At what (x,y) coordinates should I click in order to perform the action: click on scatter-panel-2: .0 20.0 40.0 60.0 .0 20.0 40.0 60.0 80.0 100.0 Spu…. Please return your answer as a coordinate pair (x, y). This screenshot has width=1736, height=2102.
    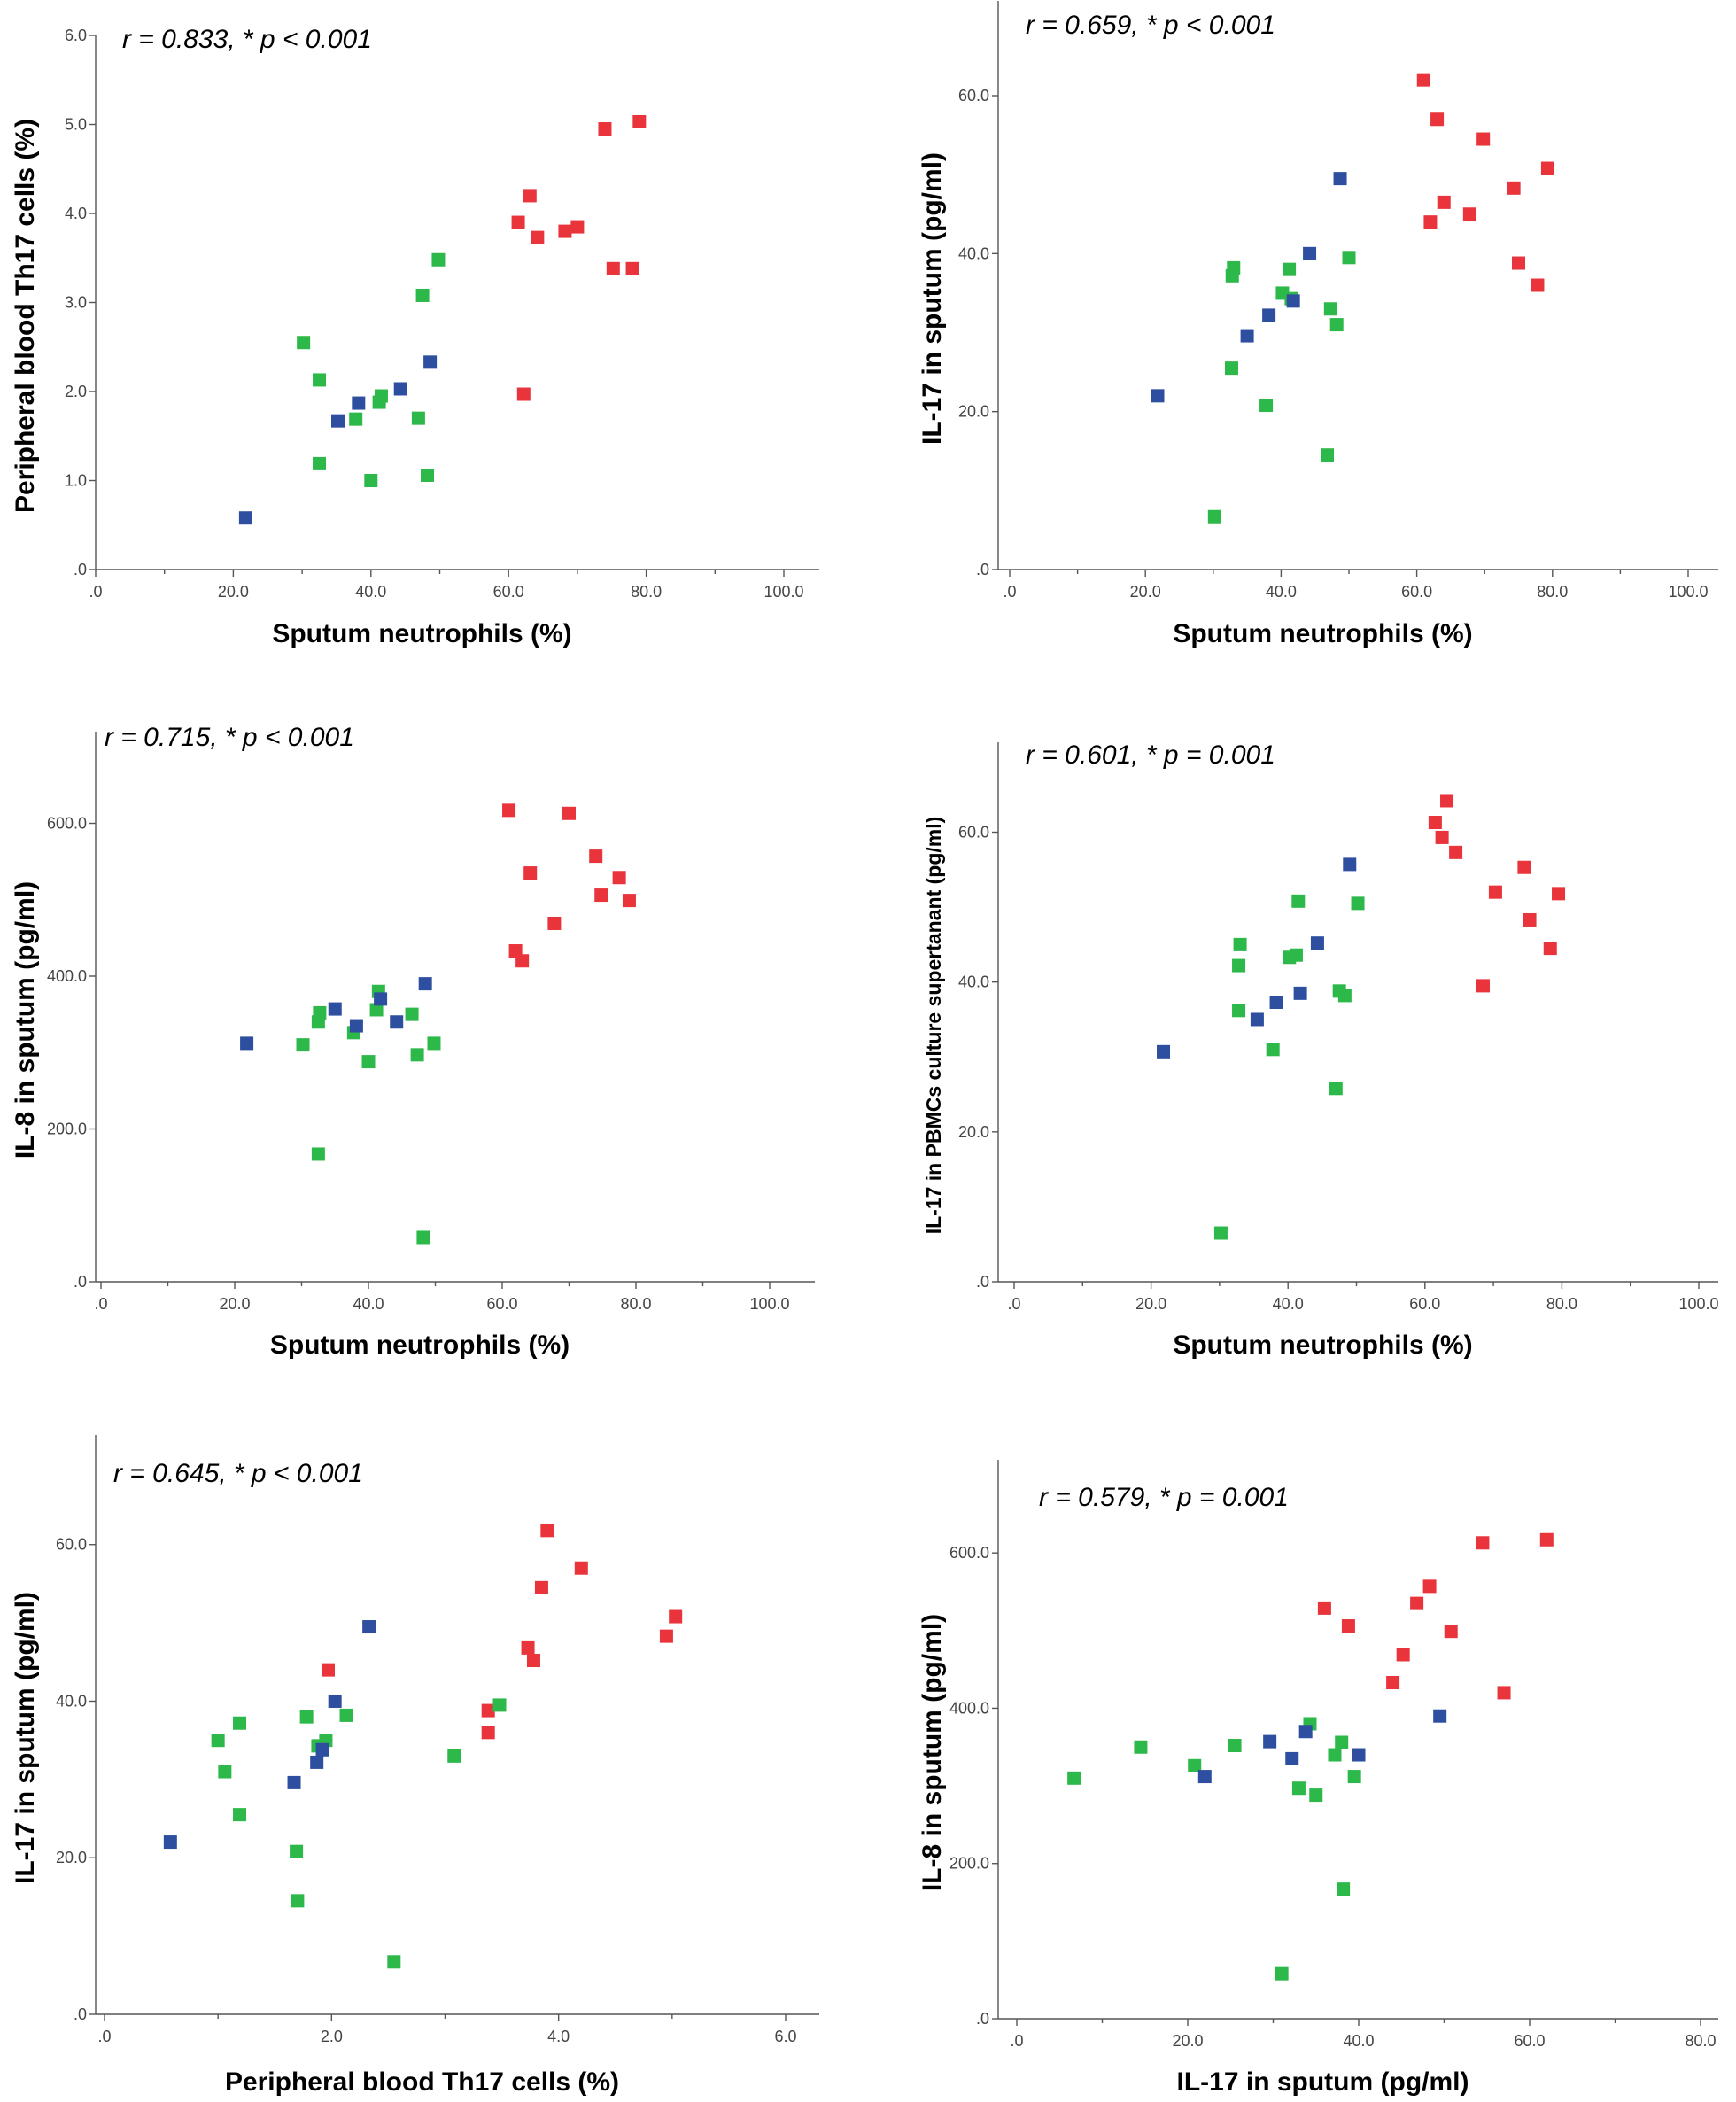
    Looking at the image, I should click on (1318, 324).